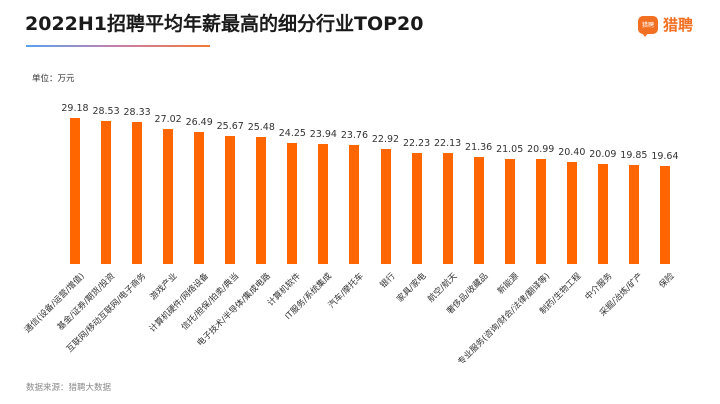 This screenshot has width=720, height=404. What do you see at coordinates (199, 122) in the screenshot?
I see `bar-value-label: 26.49` at bounding box center [199, 122].